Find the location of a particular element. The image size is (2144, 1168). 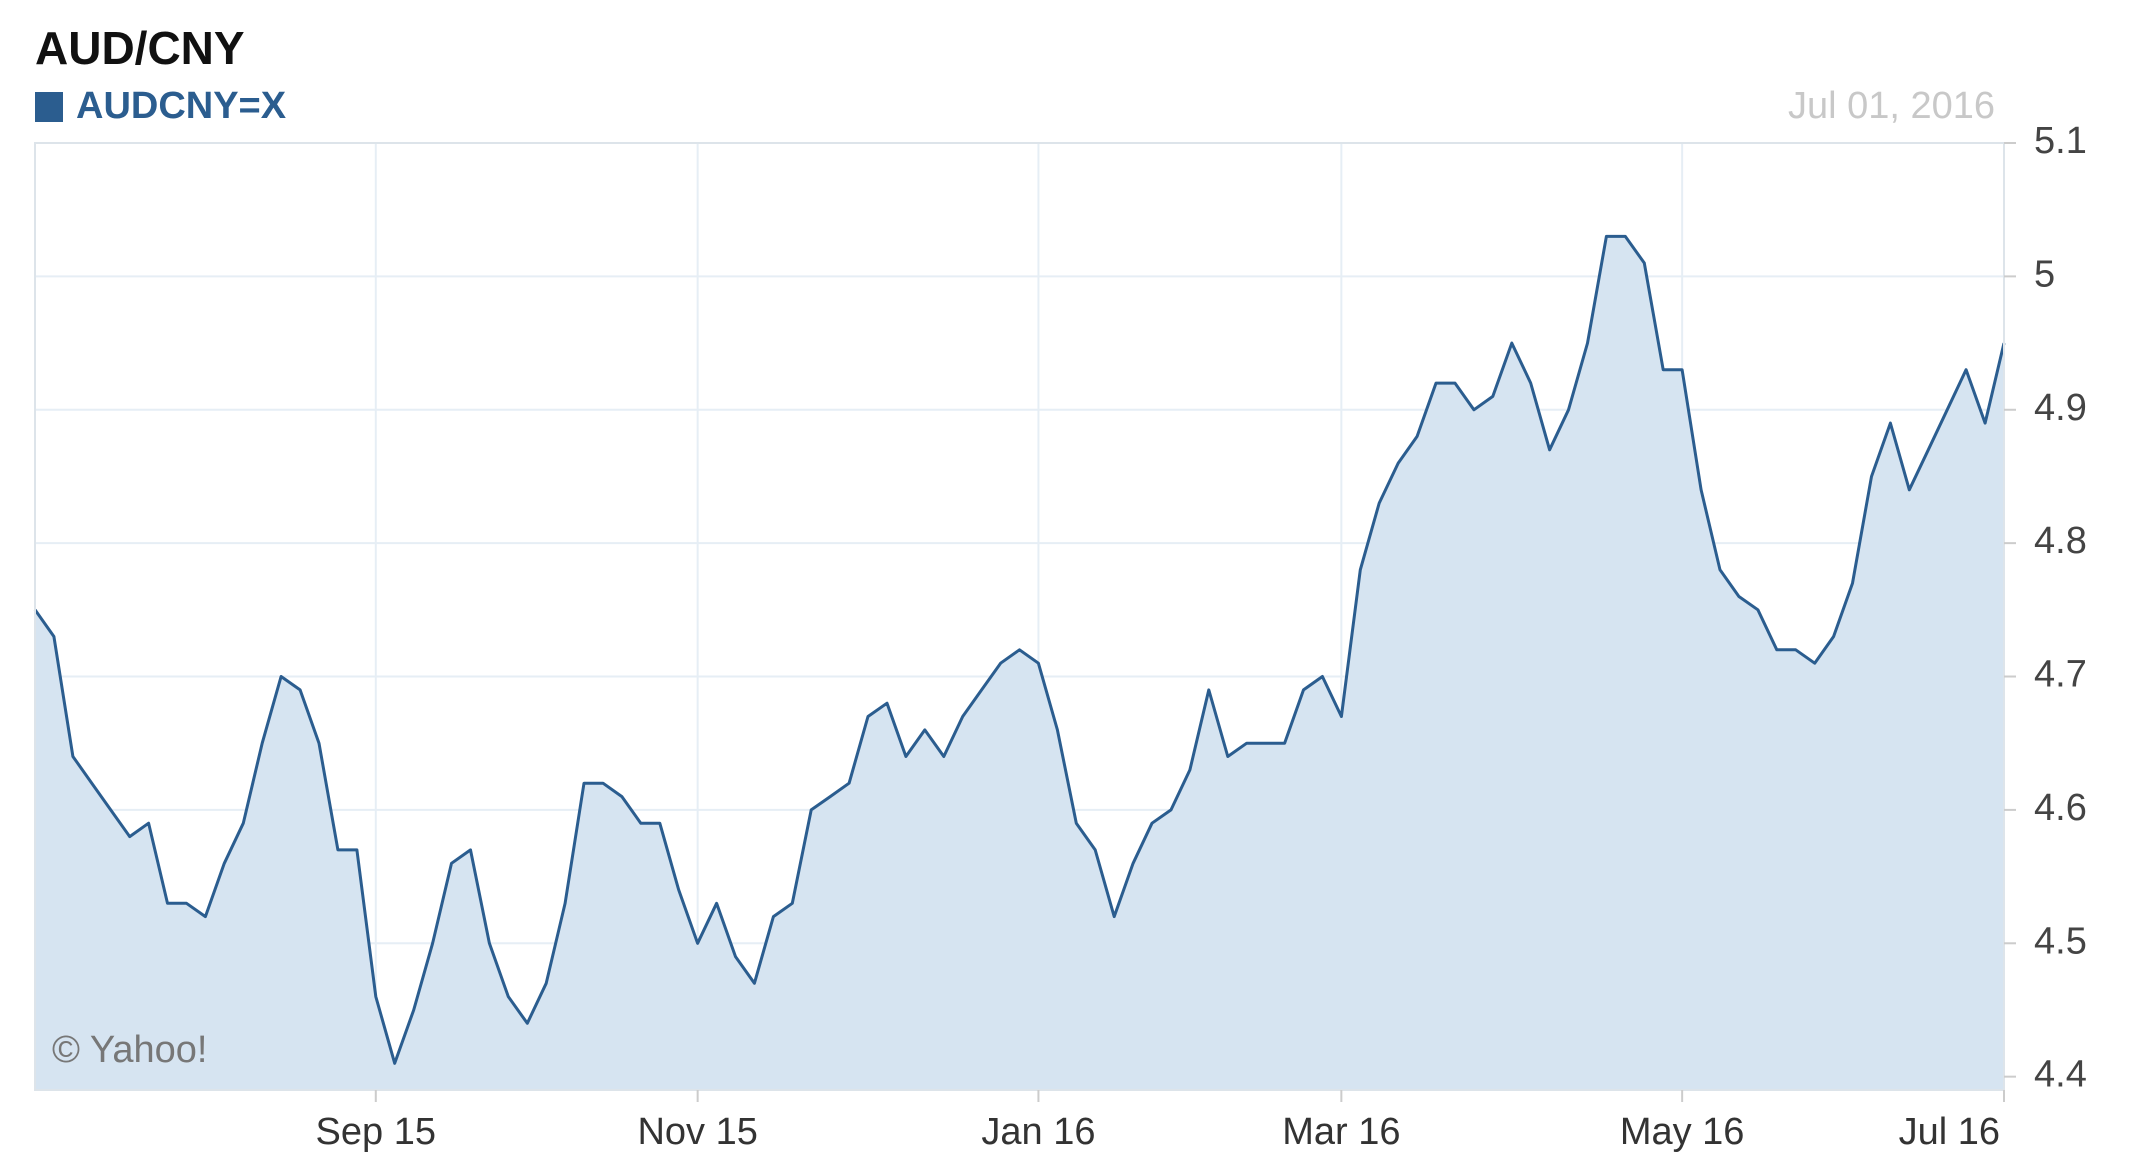

y-tick-label: 4.6 is located at coordinates (2060, 808).